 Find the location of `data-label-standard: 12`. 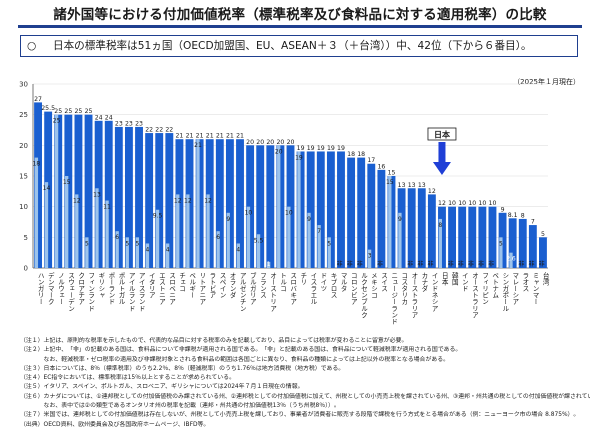

data-label-standard: 12 is located at coordinates (442, 203).